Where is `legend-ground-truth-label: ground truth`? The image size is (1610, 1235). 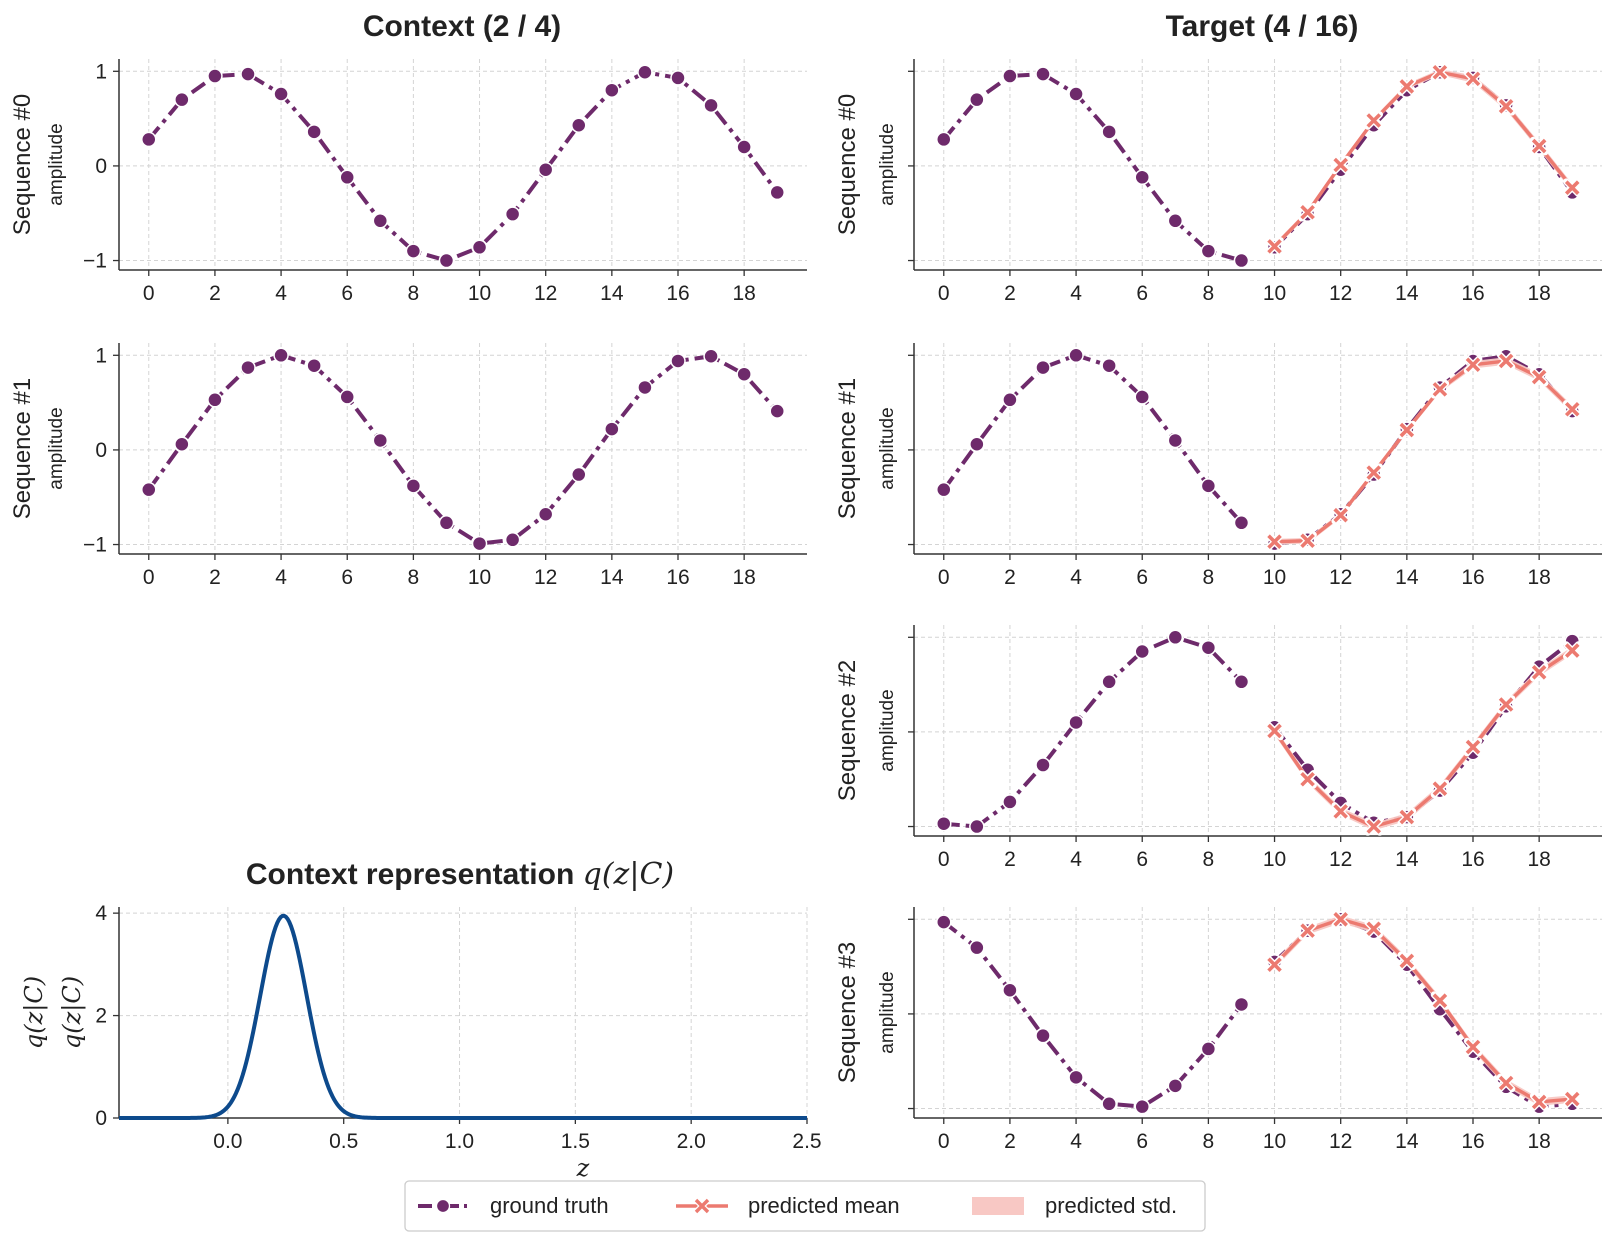
legend-ground-truth-label: ground truth is located at coordinates (549, 1205).